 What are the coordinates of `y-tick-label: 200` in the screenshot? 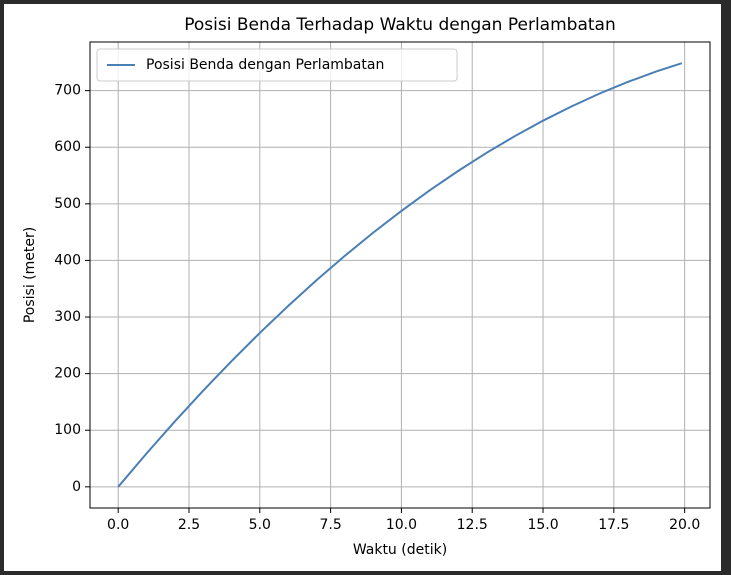 It's located at (67, 374).